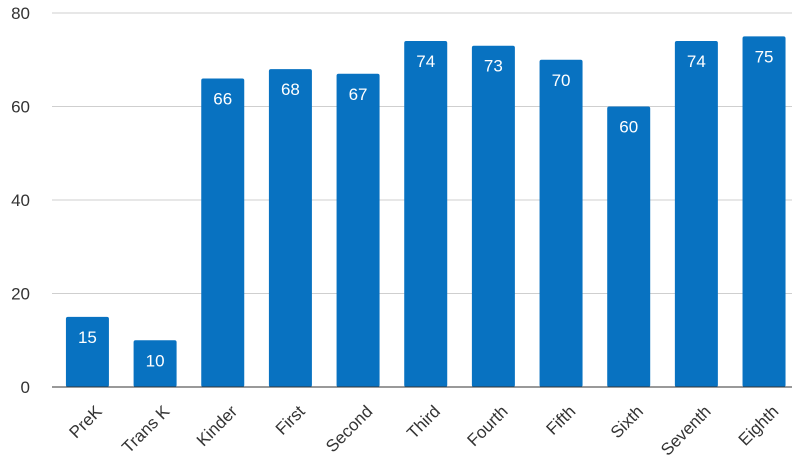 The width and height of the screenshot is (802, 458). Describe the element at coordinates (764, 56) in the screenshot. I see `data-label: 75` at that location.